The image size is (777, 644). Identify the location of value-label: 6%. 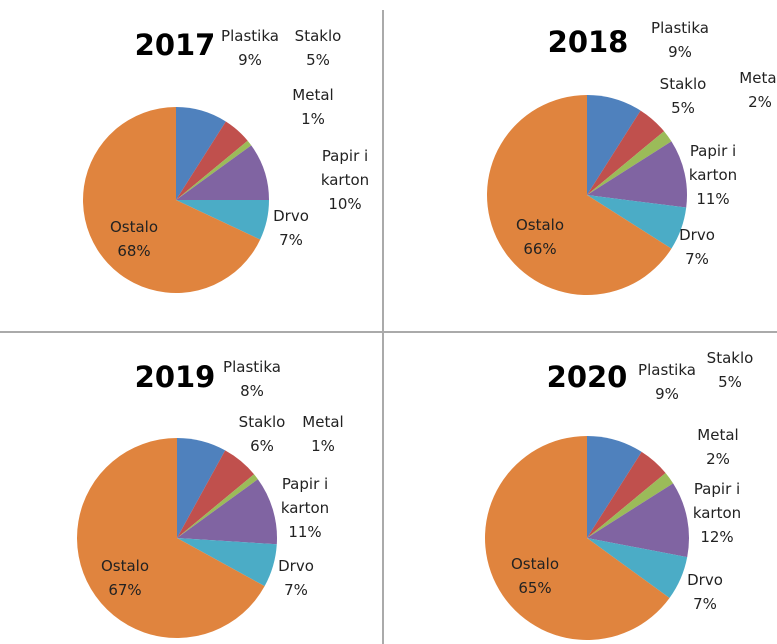
(262, 446).